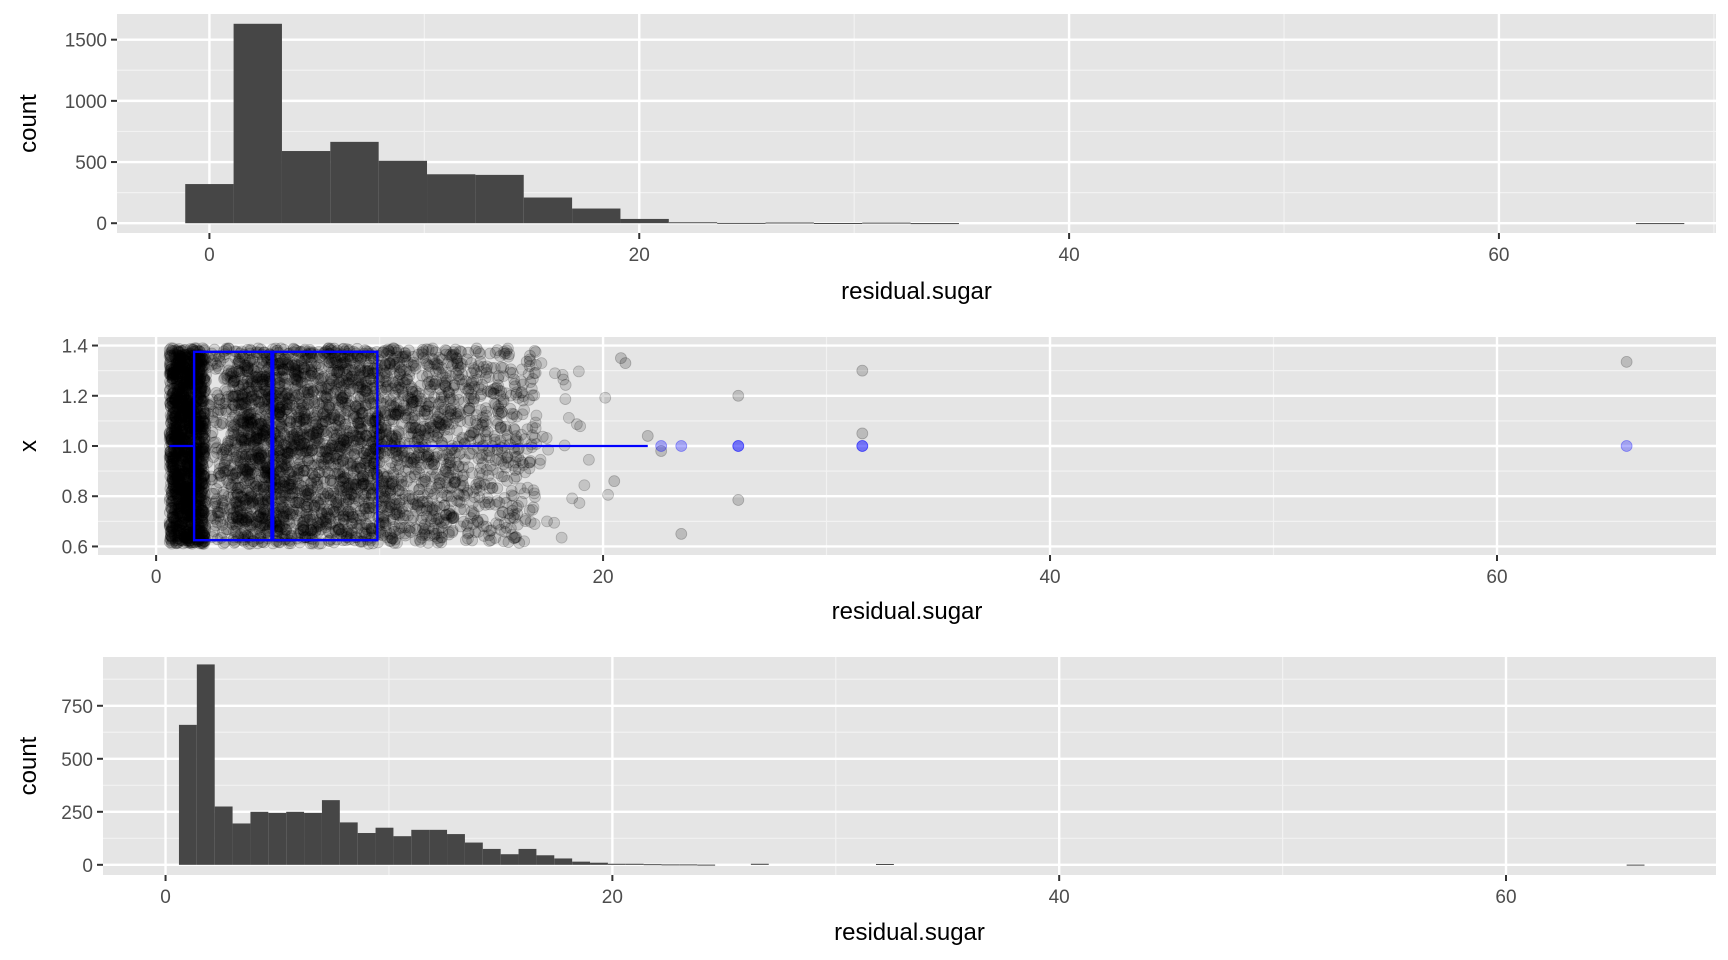  Describe the element at coordinates (86, 41) in the screenshot. I see `y-tick-label: 1500` at that location.